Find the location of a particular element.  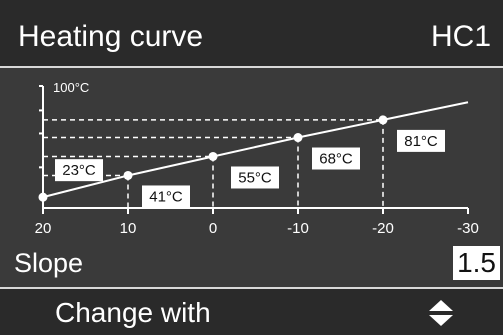

y-axis-max-label: 100°C is located at coordinates (71, 87).